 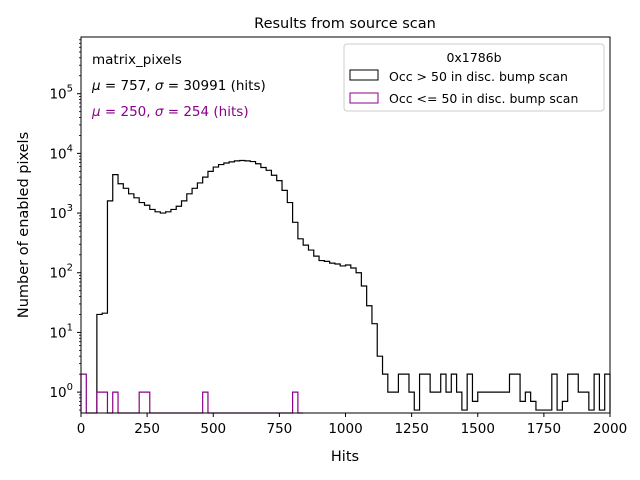 I want to click on sigma-symbol: σ, so click(x=159, y=112).